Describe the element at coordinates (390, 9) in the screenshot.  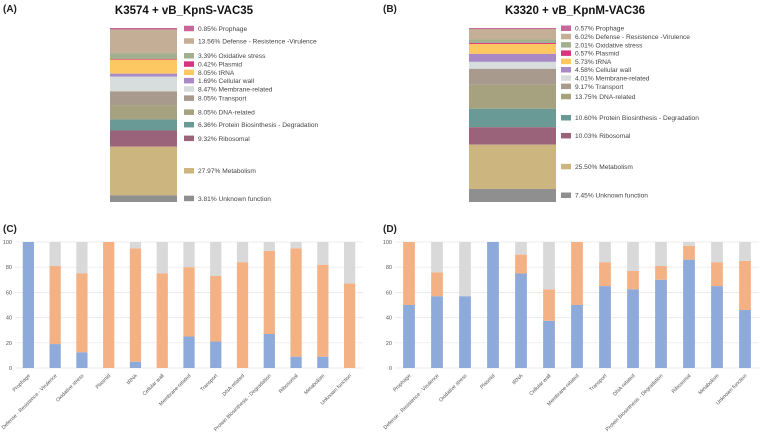
I see `panel-label: (B)` at that location.